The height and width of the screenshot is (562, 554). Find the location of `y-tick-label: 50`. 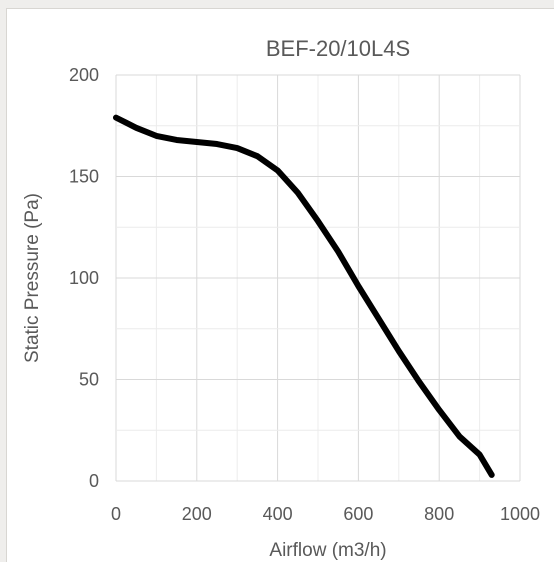

y-tick-label: 50 is located at coordinates (89, 380).